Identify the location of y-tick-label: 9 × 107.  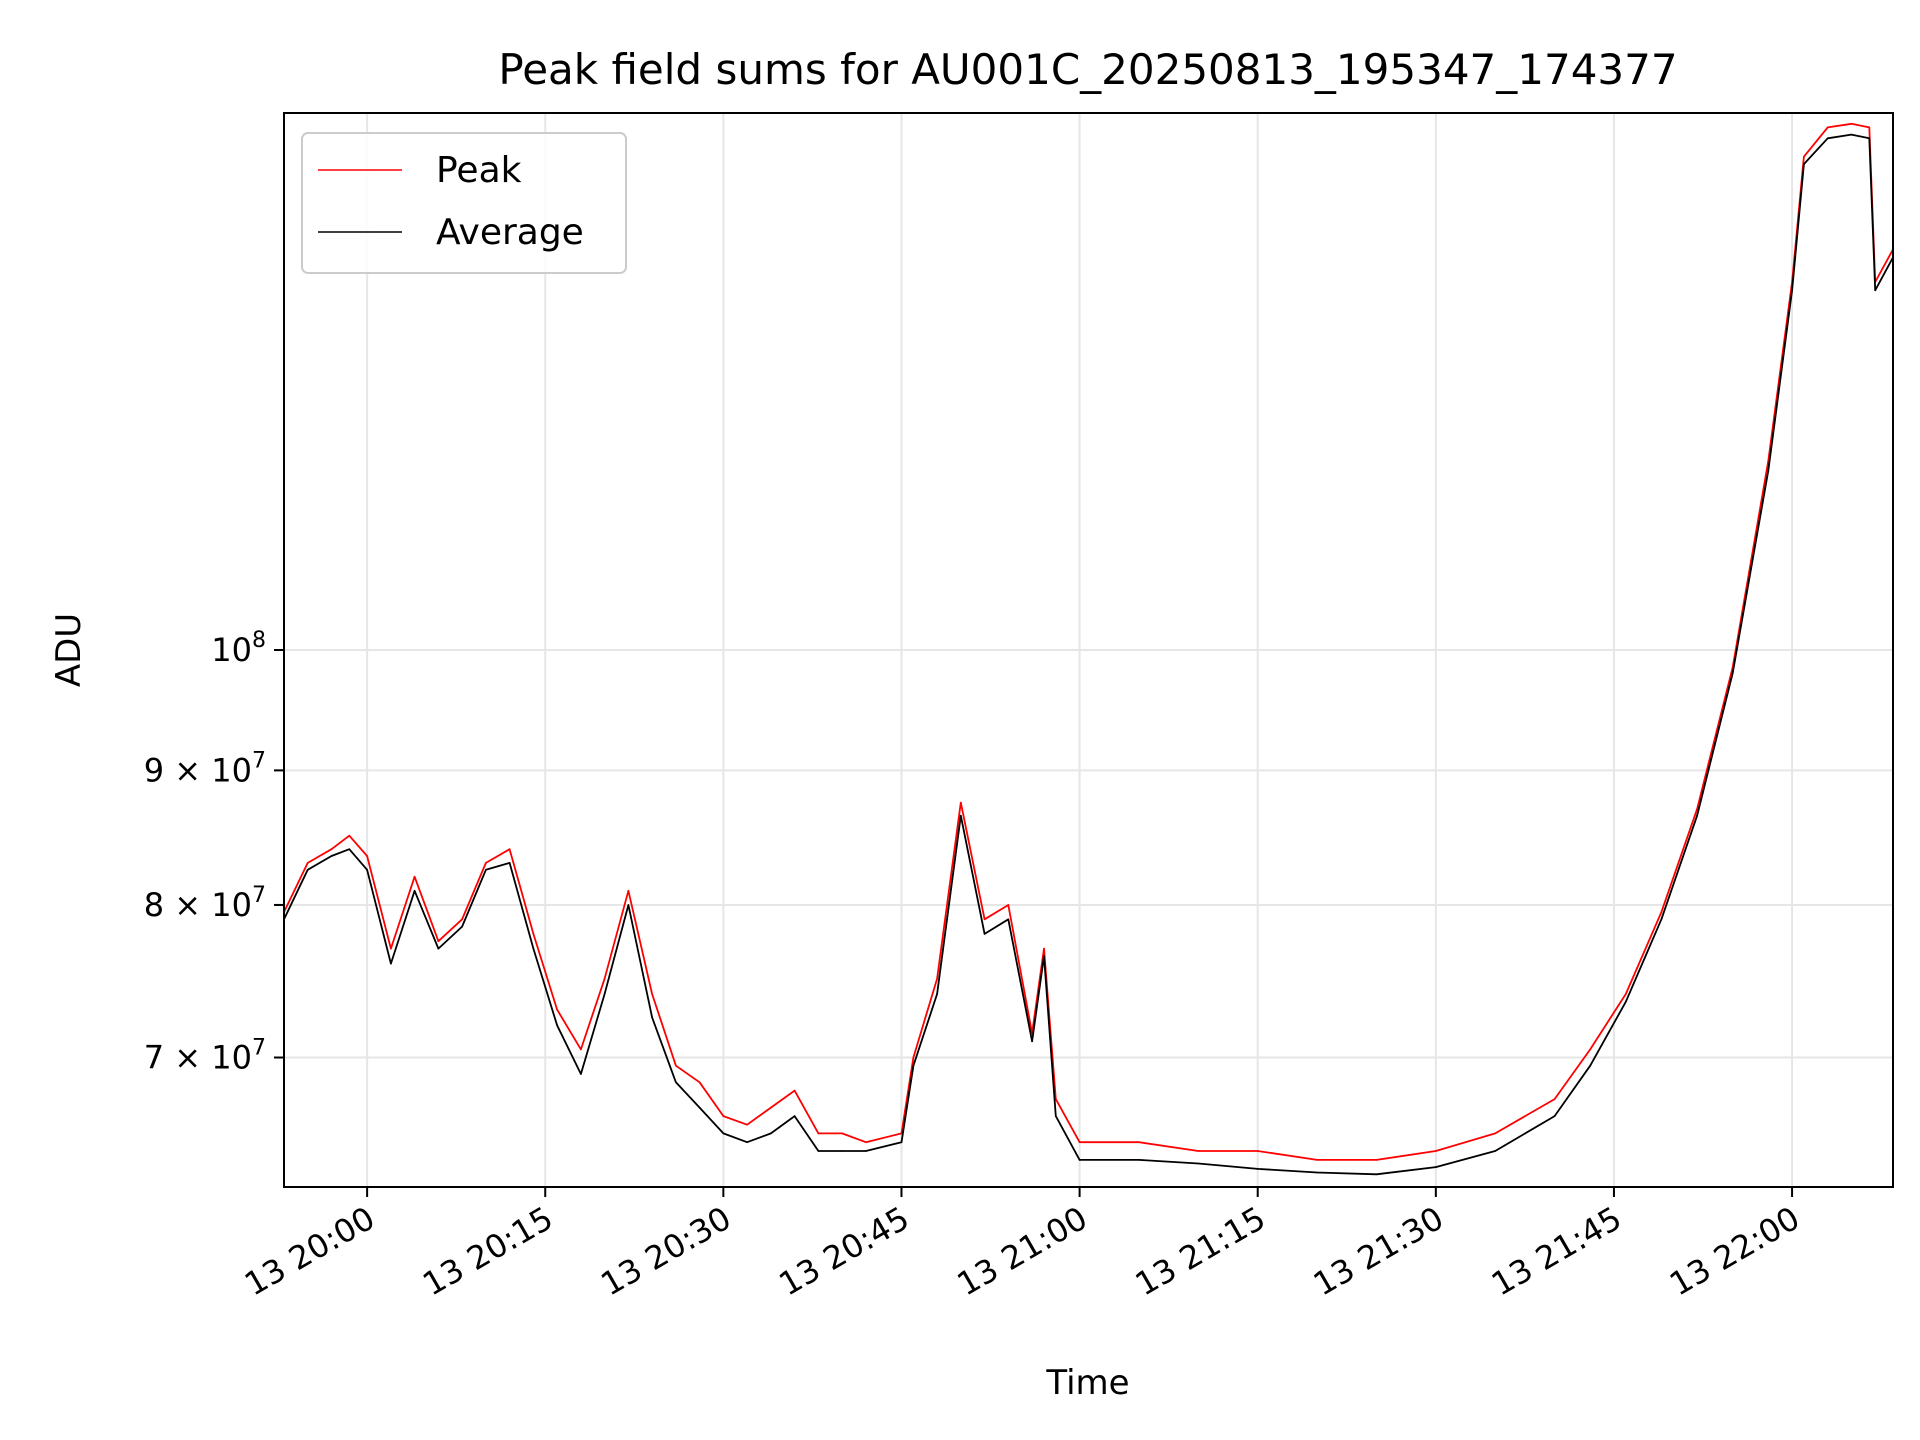
(205, 768).